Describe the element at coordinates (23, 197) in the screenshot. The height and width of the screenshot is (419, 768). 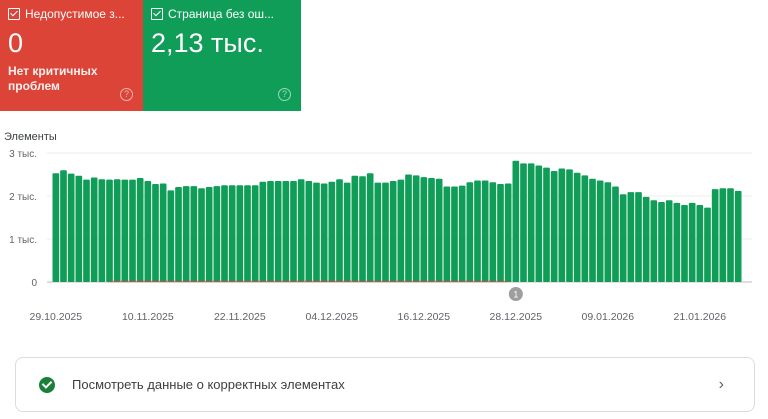
I see `y-tick-label: 2 тыс.` at that location.